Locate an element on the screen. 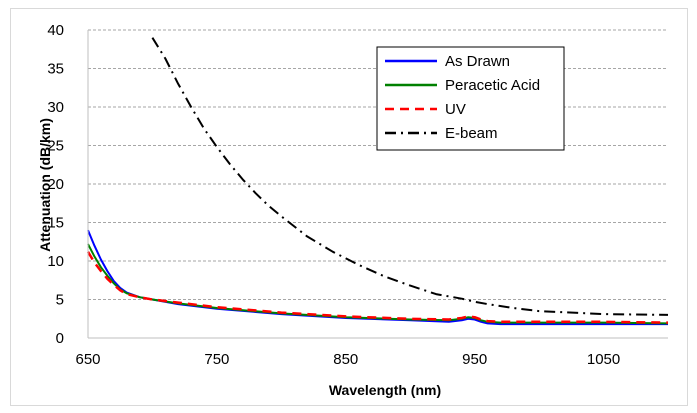 This screenshot has height=413, width=697. y-tick-label: 40 is located at coordinates (55, 30).